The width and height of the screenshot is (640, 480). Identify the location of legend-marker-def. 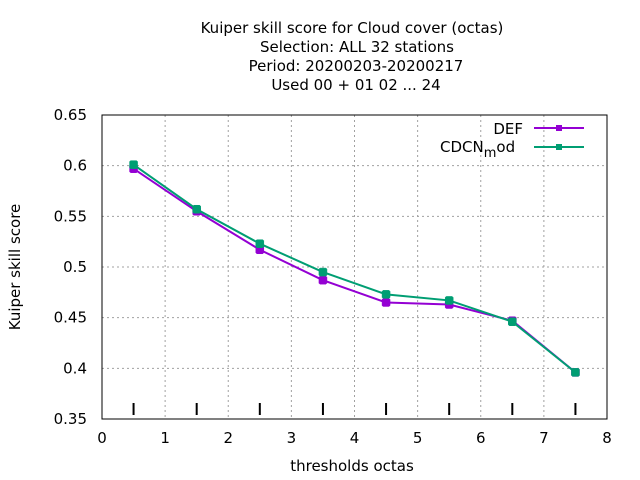
(559, 128).